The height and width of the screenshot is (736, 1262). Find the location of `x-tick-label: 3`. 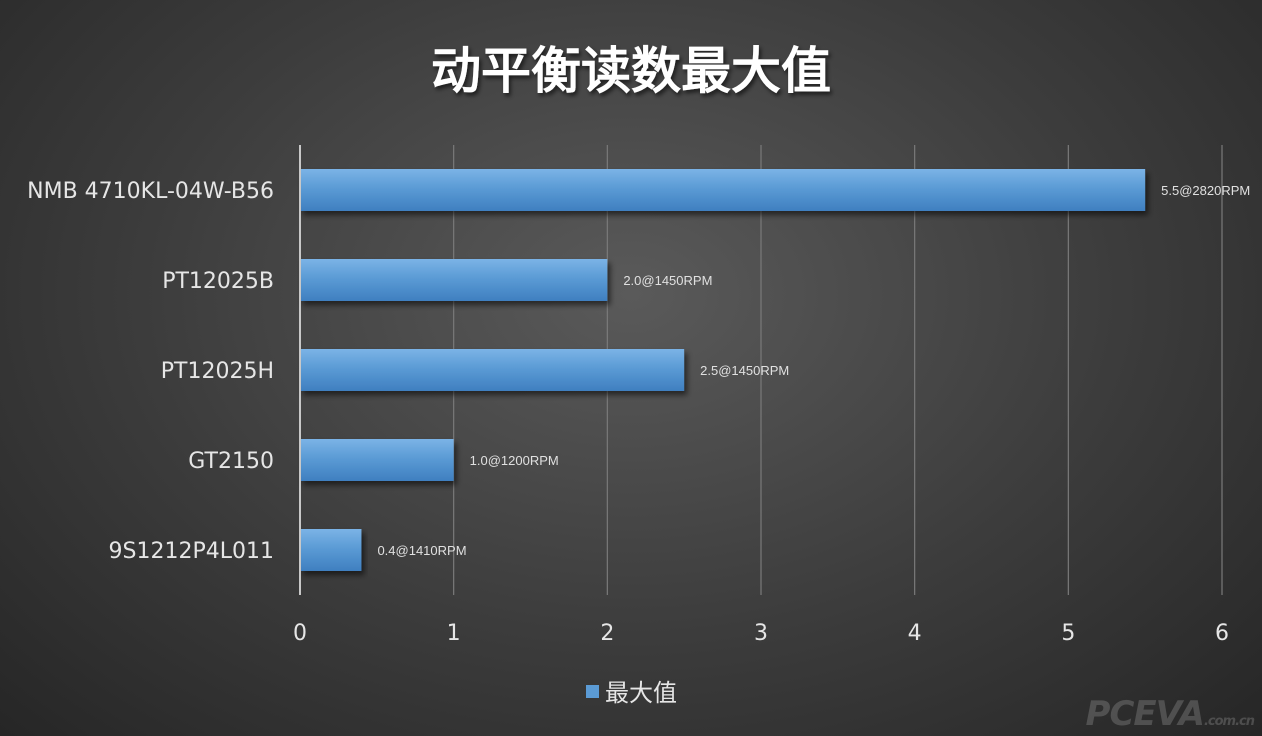

x-tick-label: 3 is located at coordinates (761, 633).